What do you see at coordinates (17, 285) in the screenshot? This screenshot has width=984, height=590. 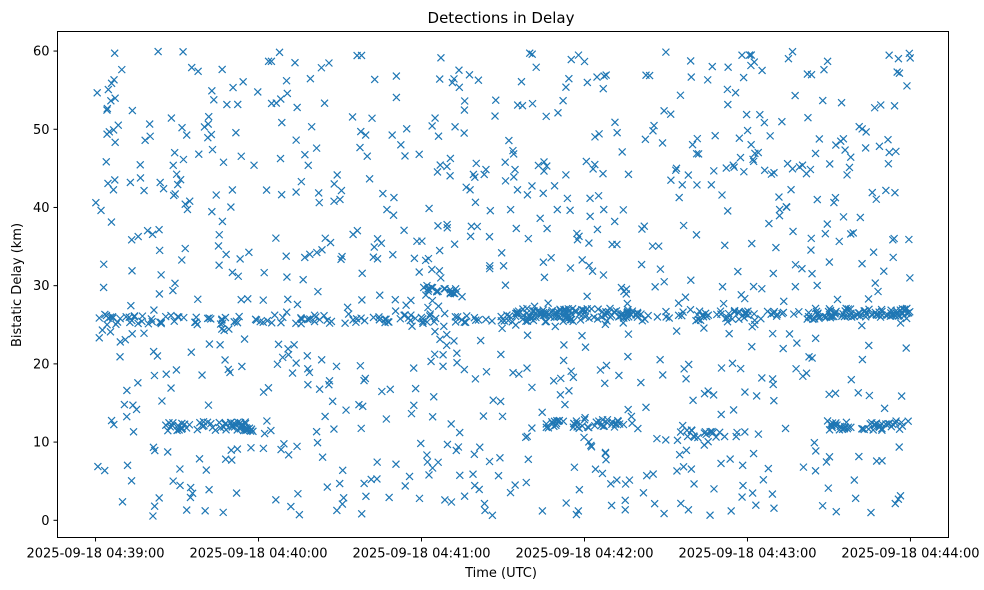 I see `y-axis-title: Bistatic Delay (km)` at bounding box center [17, 285].